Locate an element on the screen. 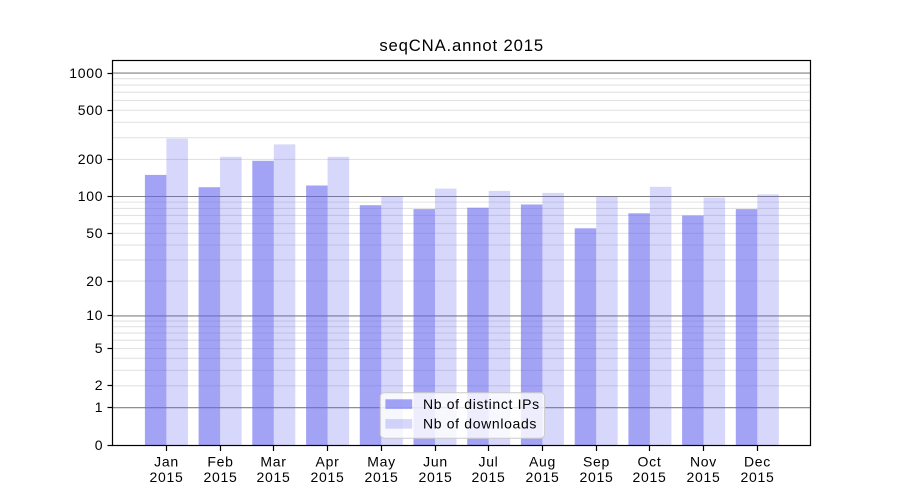 This screenshot has width=900, height=500. svg-text: Mar is located at coordinates (273, 461).